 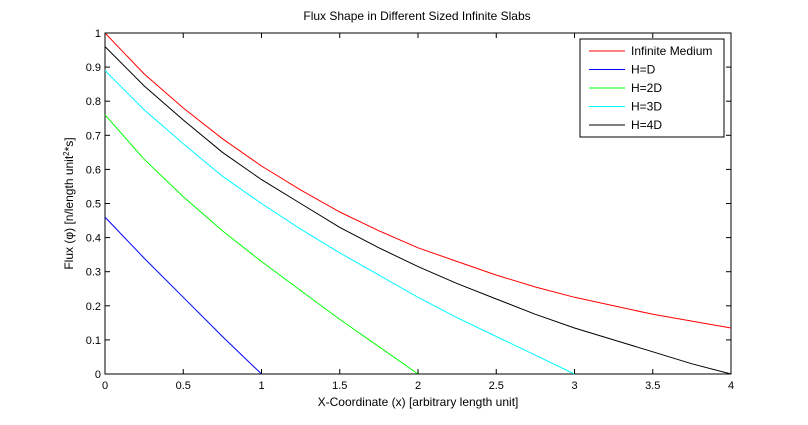 What do you see at coordinates (105, 386) in the screenshot?
I see `x-tick-label: 0` at bounding box center [105, 386].